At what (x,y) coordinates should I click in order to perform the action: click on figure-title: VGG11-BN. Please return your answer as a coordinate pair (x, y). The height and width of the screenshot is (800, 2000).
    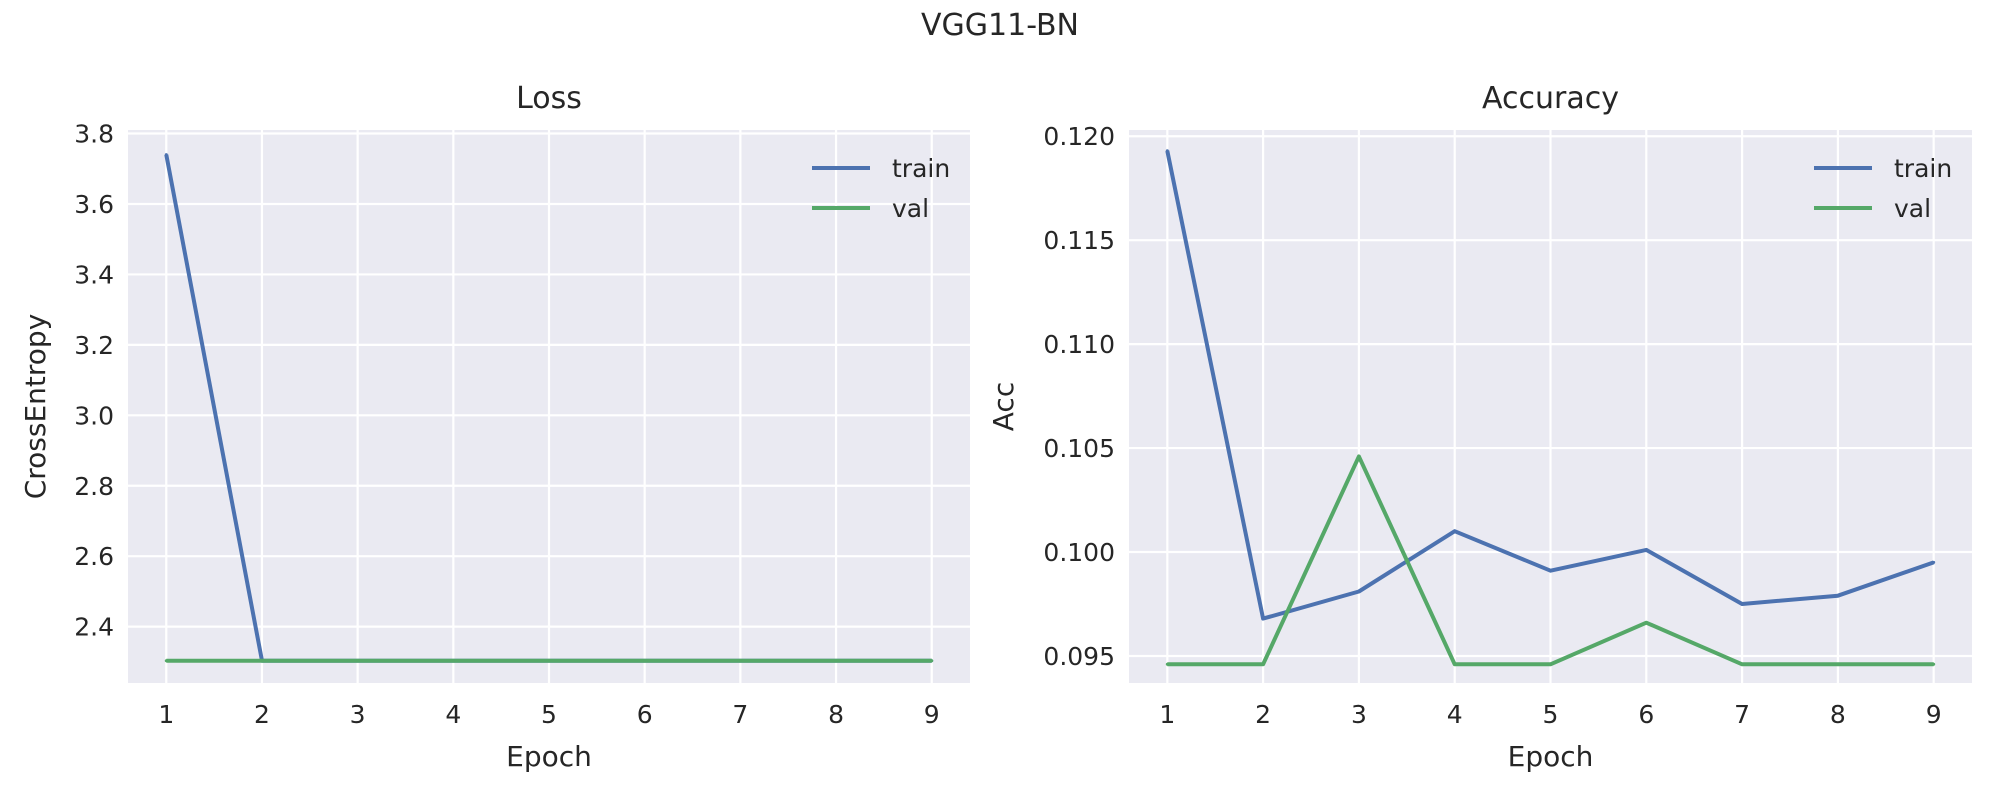
    Looking at the image, I should click on (1000, 25).